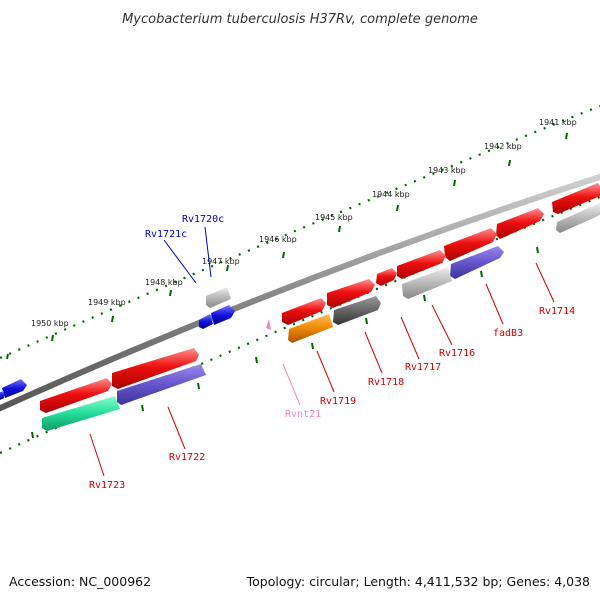 This screenshot has height=600, width=600. I want to click on gene-rvnt21-marker, so click(268, 324).